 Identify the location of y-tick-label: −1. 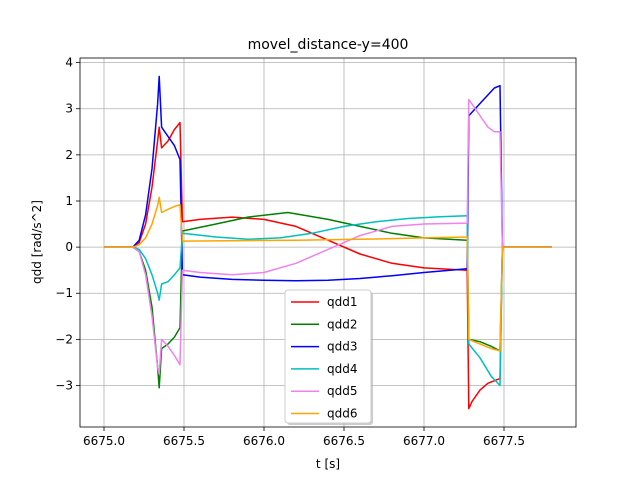
(64, 293).